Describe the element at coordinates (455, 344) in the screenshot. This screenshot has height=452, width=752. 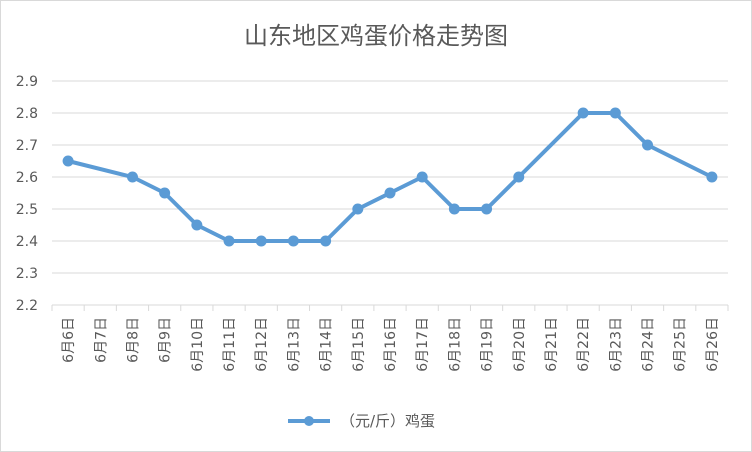
I see `x-tick-label: 6月18日` at that location.